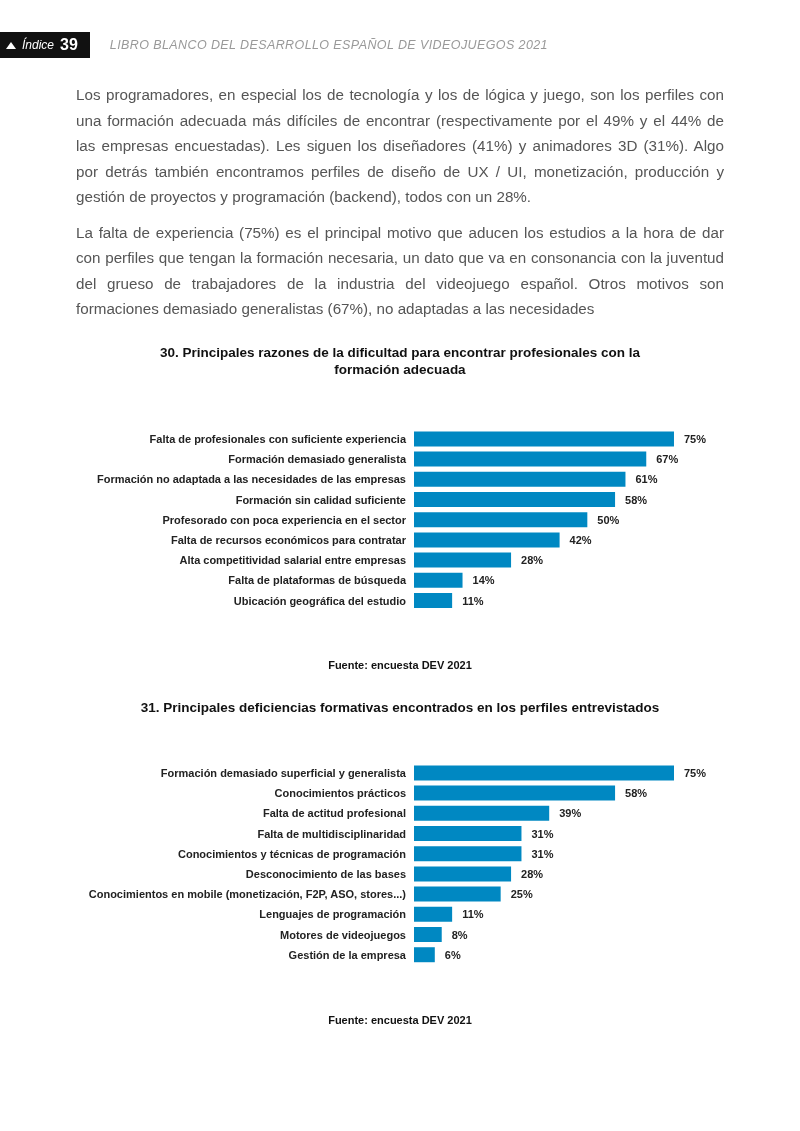  I want to click on y-tick-label: Formación demasiado generalista, so click(317, 458).